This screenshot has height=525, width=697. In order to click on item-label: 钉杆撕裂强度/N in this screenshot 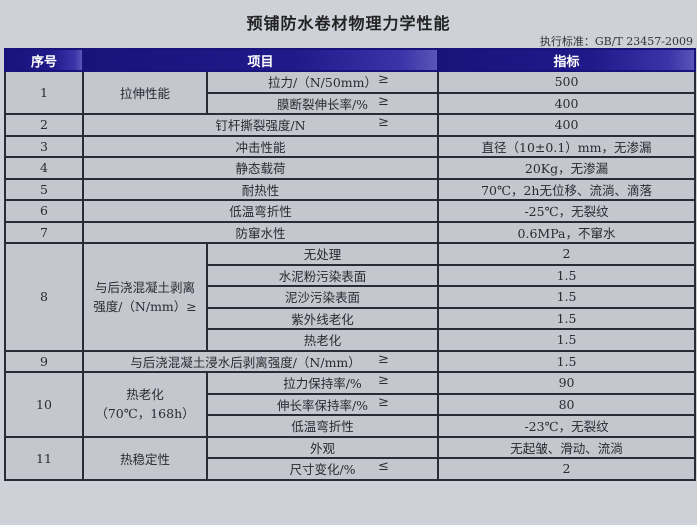, I will do `click(260, 126)`.